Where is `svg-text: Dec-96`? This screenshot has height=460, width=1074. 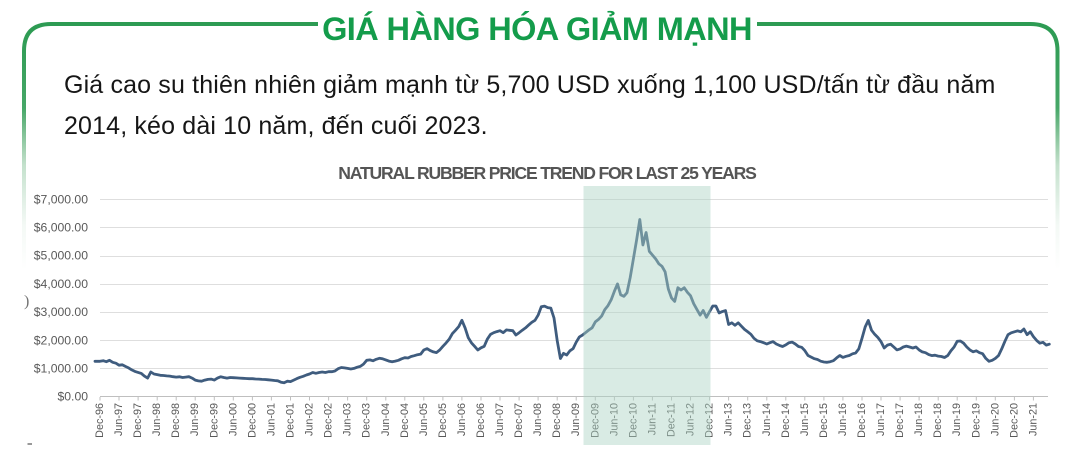 svg-text: Dec-96 is located at coordinates (100, 420).